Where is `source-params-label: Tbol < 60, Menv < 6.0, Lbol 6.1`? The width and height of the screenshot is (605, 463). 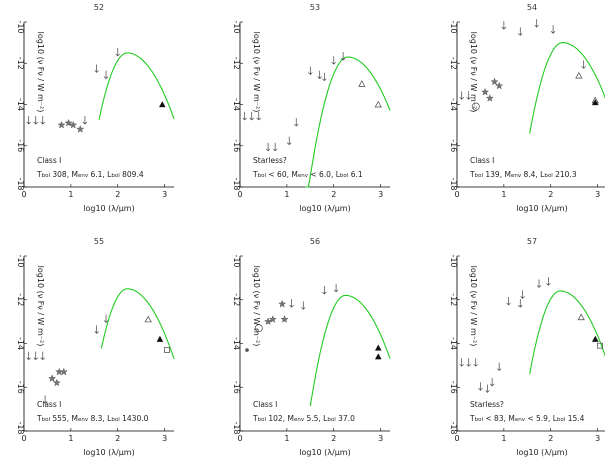 source-params-label: Tbol < 60, Menv < 6.0, Lbol 6.1 is located at coordinates (307, 174).